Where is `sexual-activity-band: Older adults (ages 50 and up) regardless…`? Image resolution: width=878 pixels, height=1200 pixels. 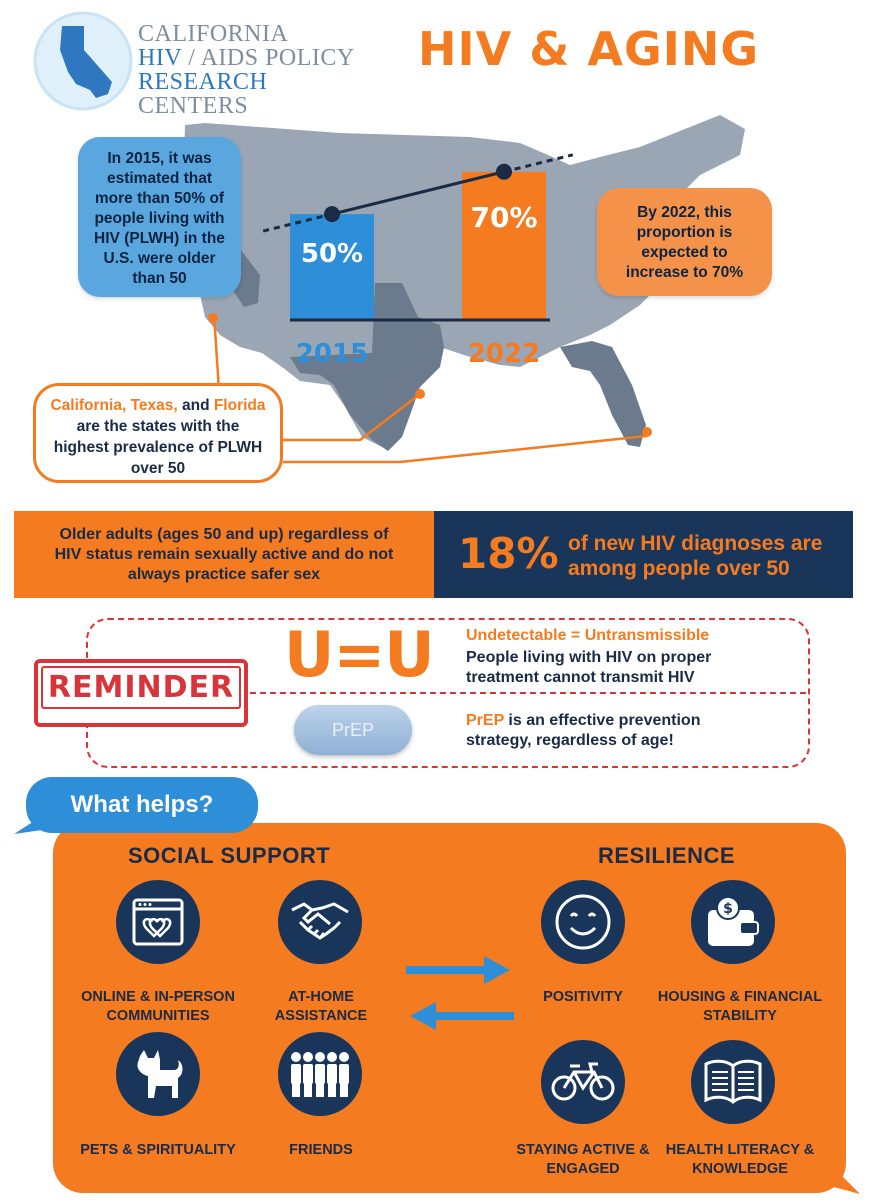
sexual-activity-band: Older adults (ages 50 and up) regardless… is located at coordinates (224, 554).